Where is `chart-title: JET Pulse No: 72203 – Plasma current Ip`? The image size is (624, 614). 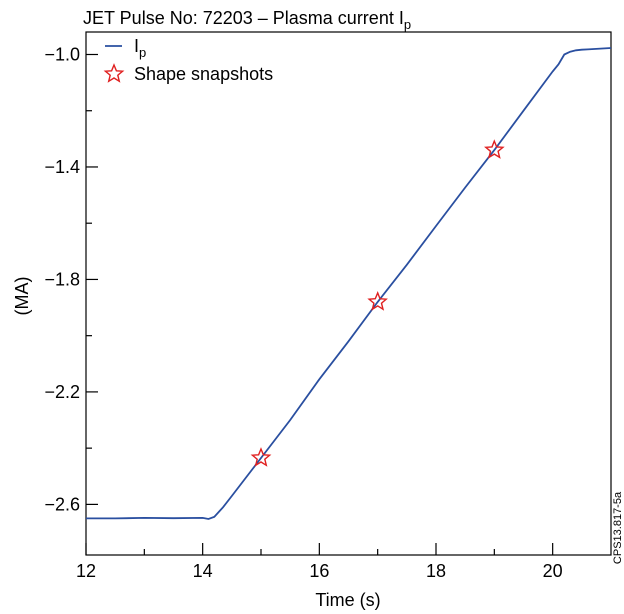
chart-title: JET Pulse No: 72203 – Plasma current Ip is located at coordinates (247, 20).